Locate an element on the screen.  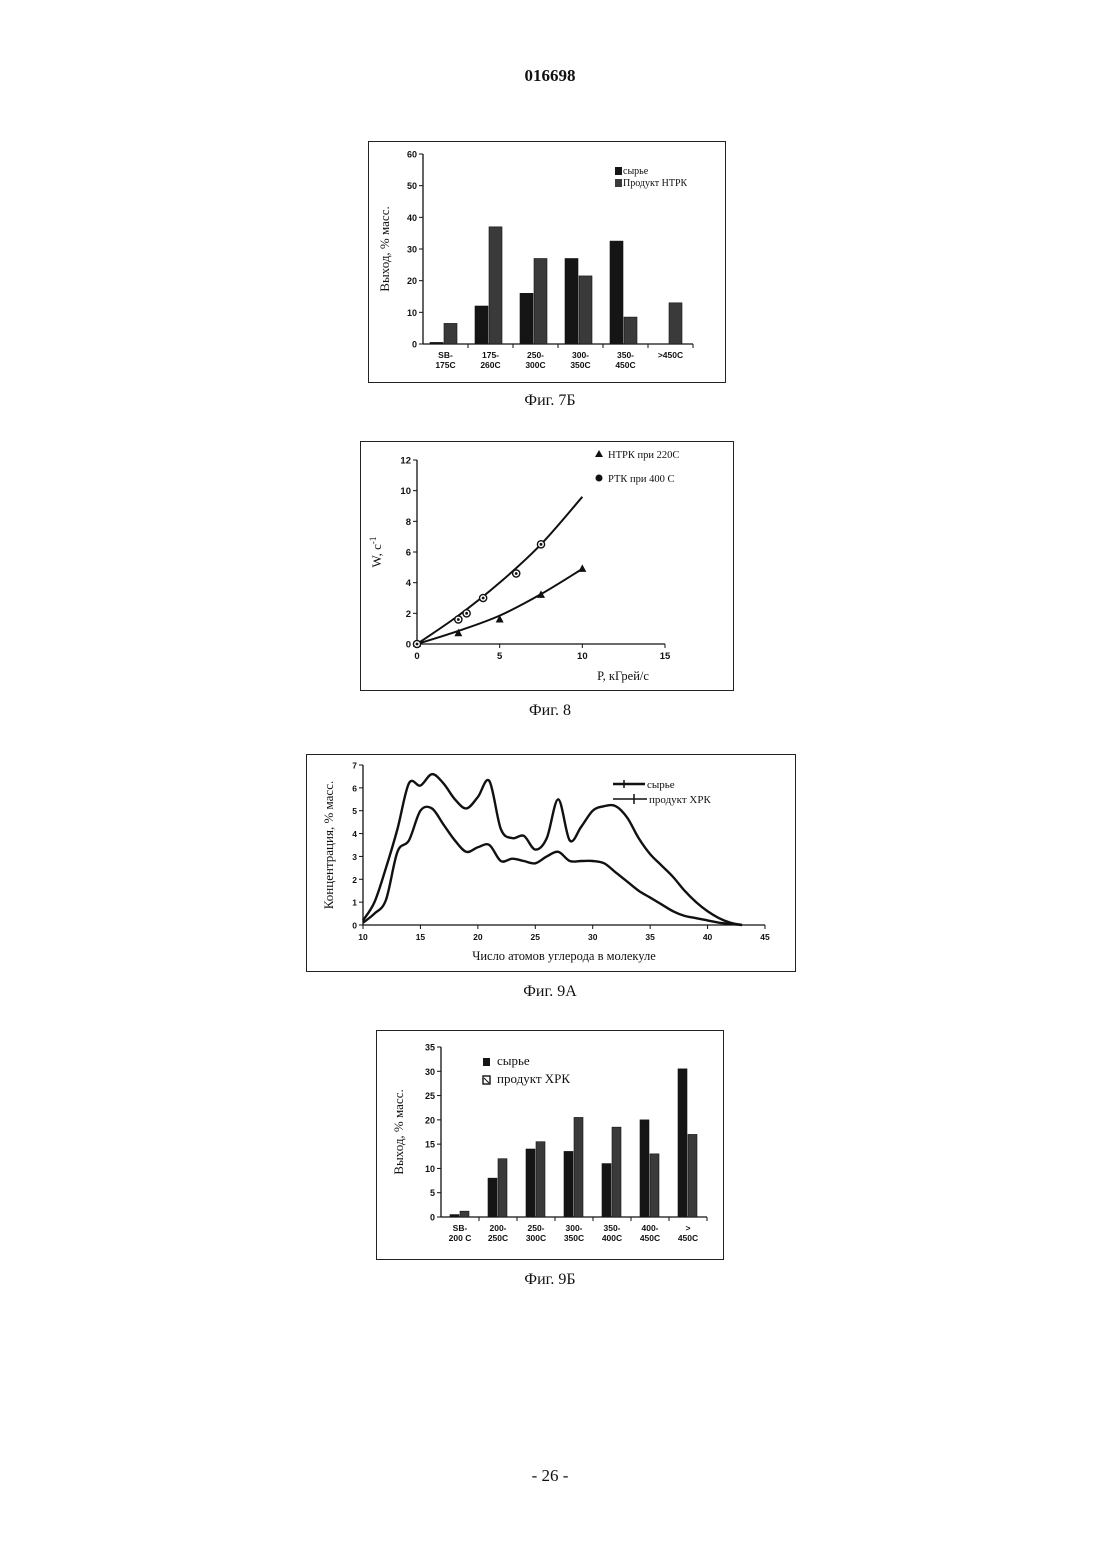
y-axis-label: W, с-1 is located at coordinates (376, 552).